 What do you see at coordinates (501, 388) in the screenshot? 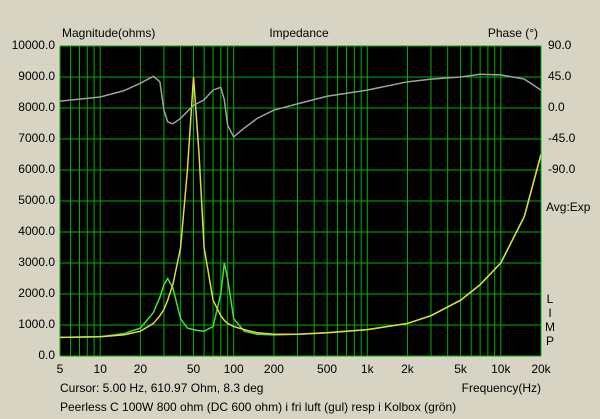
I see `x-axis-label: Frequency(Hz)` at bounding box center [501, 388].